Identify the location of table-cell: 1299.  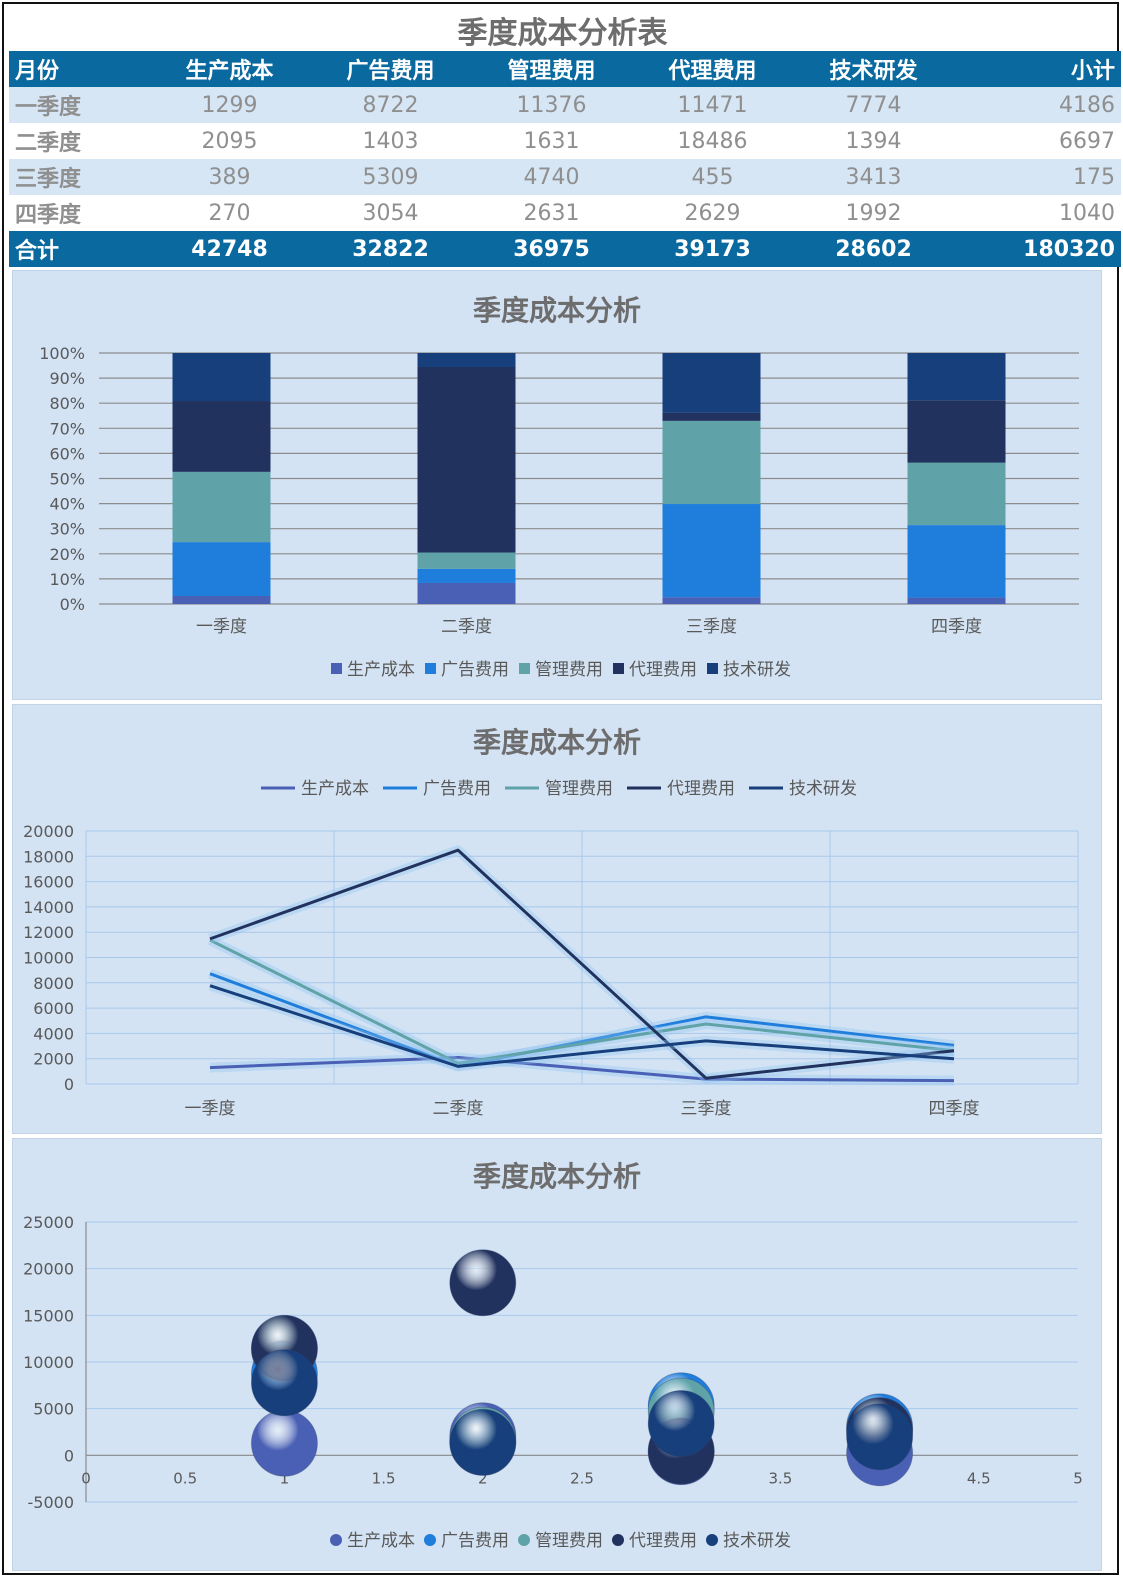
(229, 105).